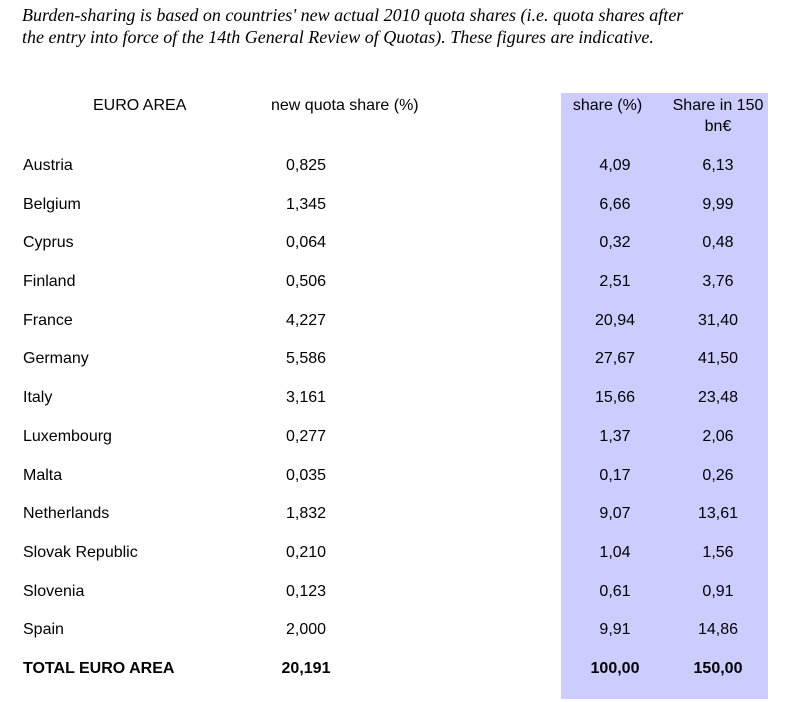 This screenshot has height=702, width=785. I want to click on table-row: Slovak Republic 0,210 1,04 1,56, so click(392, 554).